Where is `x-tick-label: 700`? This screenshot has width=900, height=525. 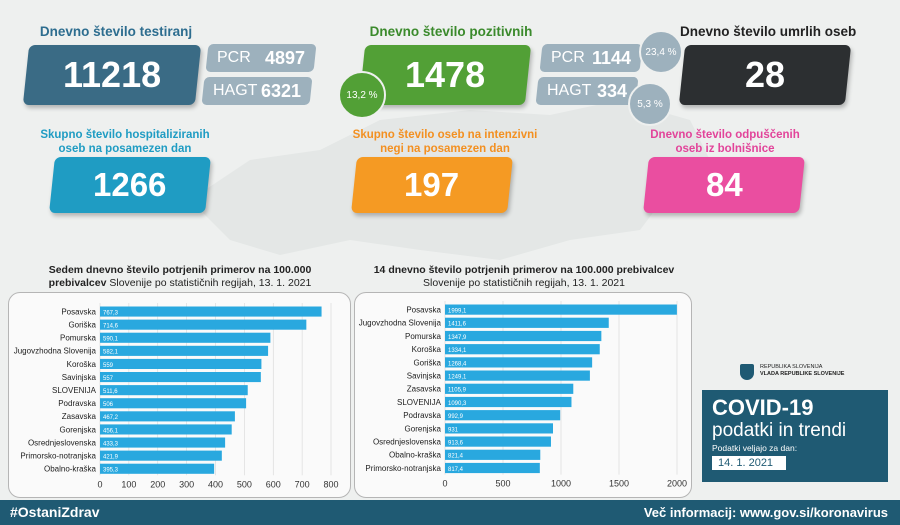 x-tick-label: 700 is located at coordinates (302, 484).